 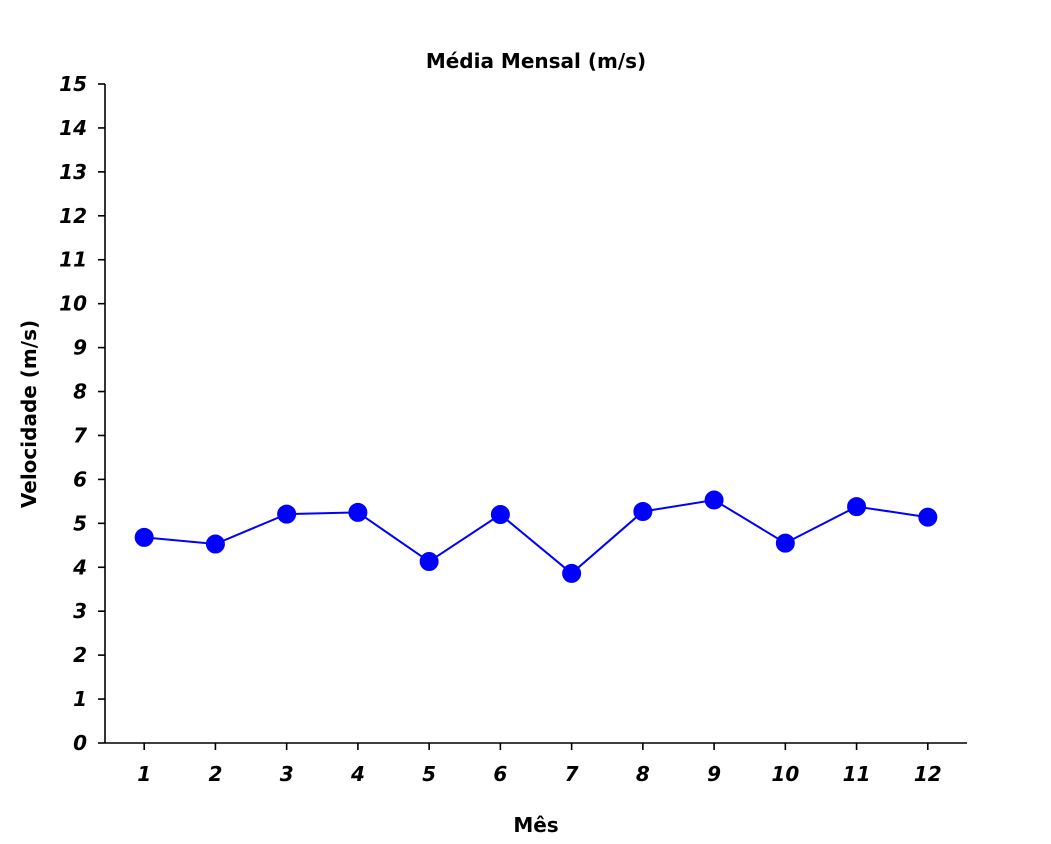 I want to click on x-tick-label: 12, so click(x=928, y=774).